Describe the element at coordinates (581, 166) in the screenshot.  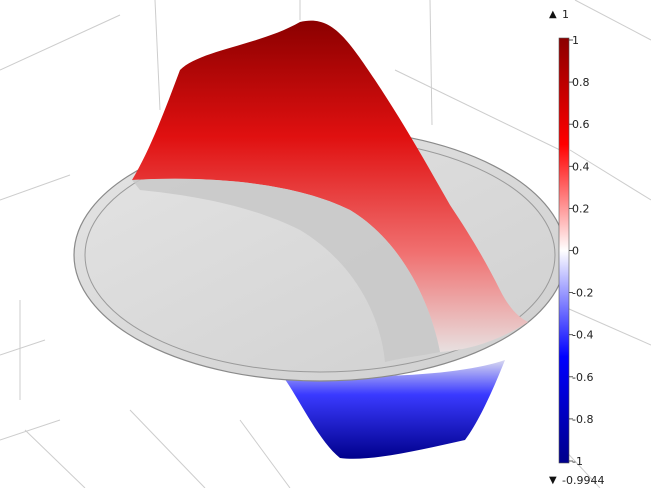
I see `colorbar-tick-label: 0.4` at that location.